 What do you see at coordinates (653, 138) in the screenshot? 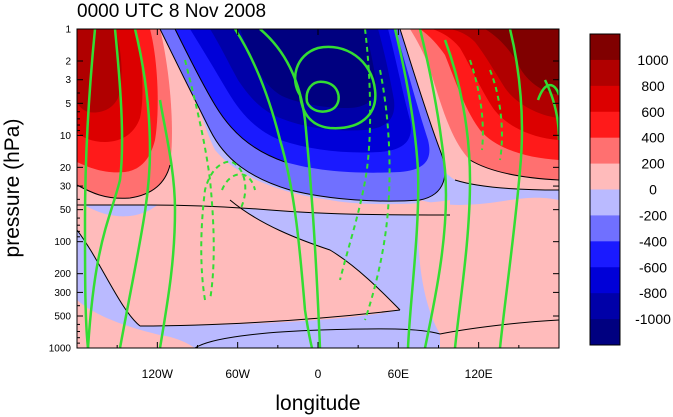
I see `colorbar-label: 400` at bounding box center [653, 138].